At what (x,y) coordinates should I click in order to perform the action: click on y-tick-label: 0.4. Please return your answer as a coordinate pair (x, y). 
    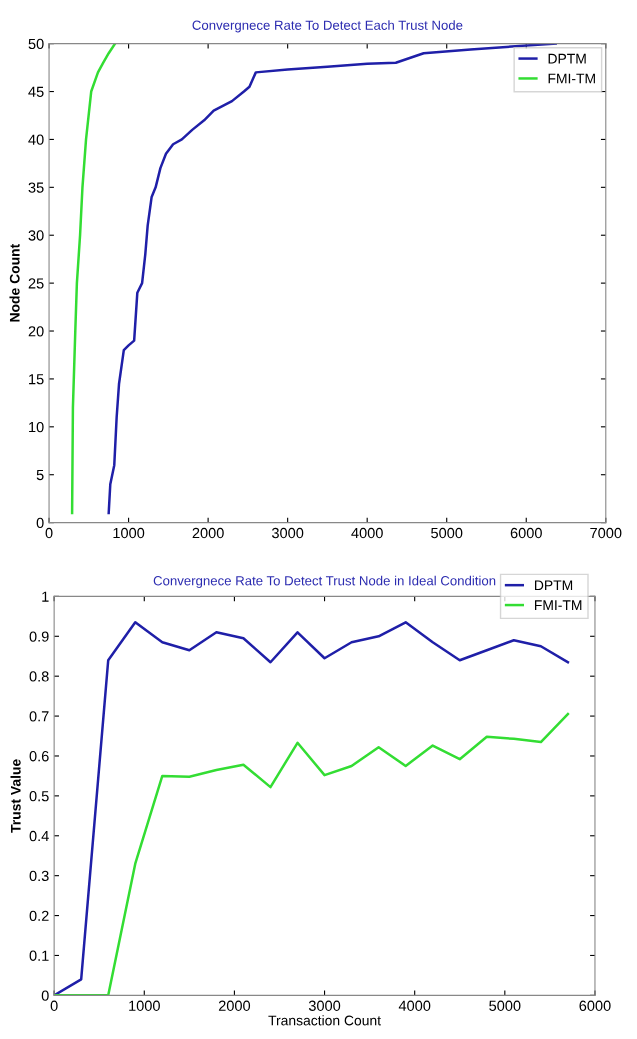
    Looking at the image, I should click on (39, 836).